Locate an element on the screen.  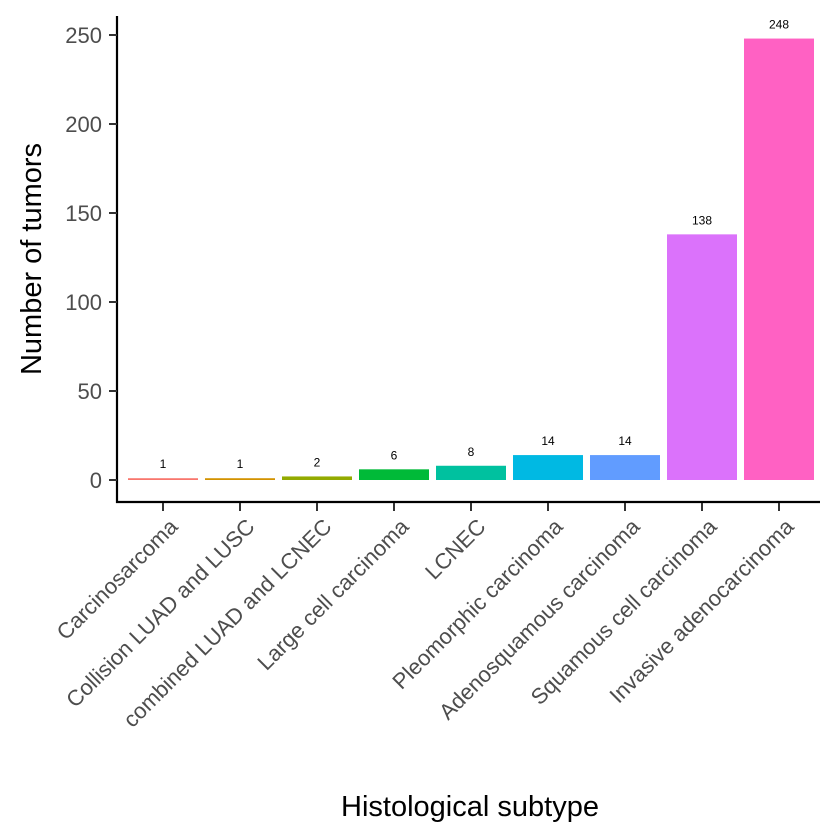
x-tick-label: Large cell carcinoma is located at coordinates (333, 594).